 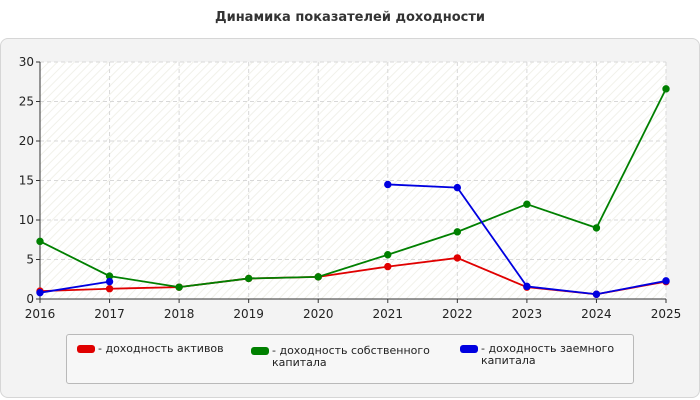 I want to click on legend-swatch-green, so click(x=260, y=351).